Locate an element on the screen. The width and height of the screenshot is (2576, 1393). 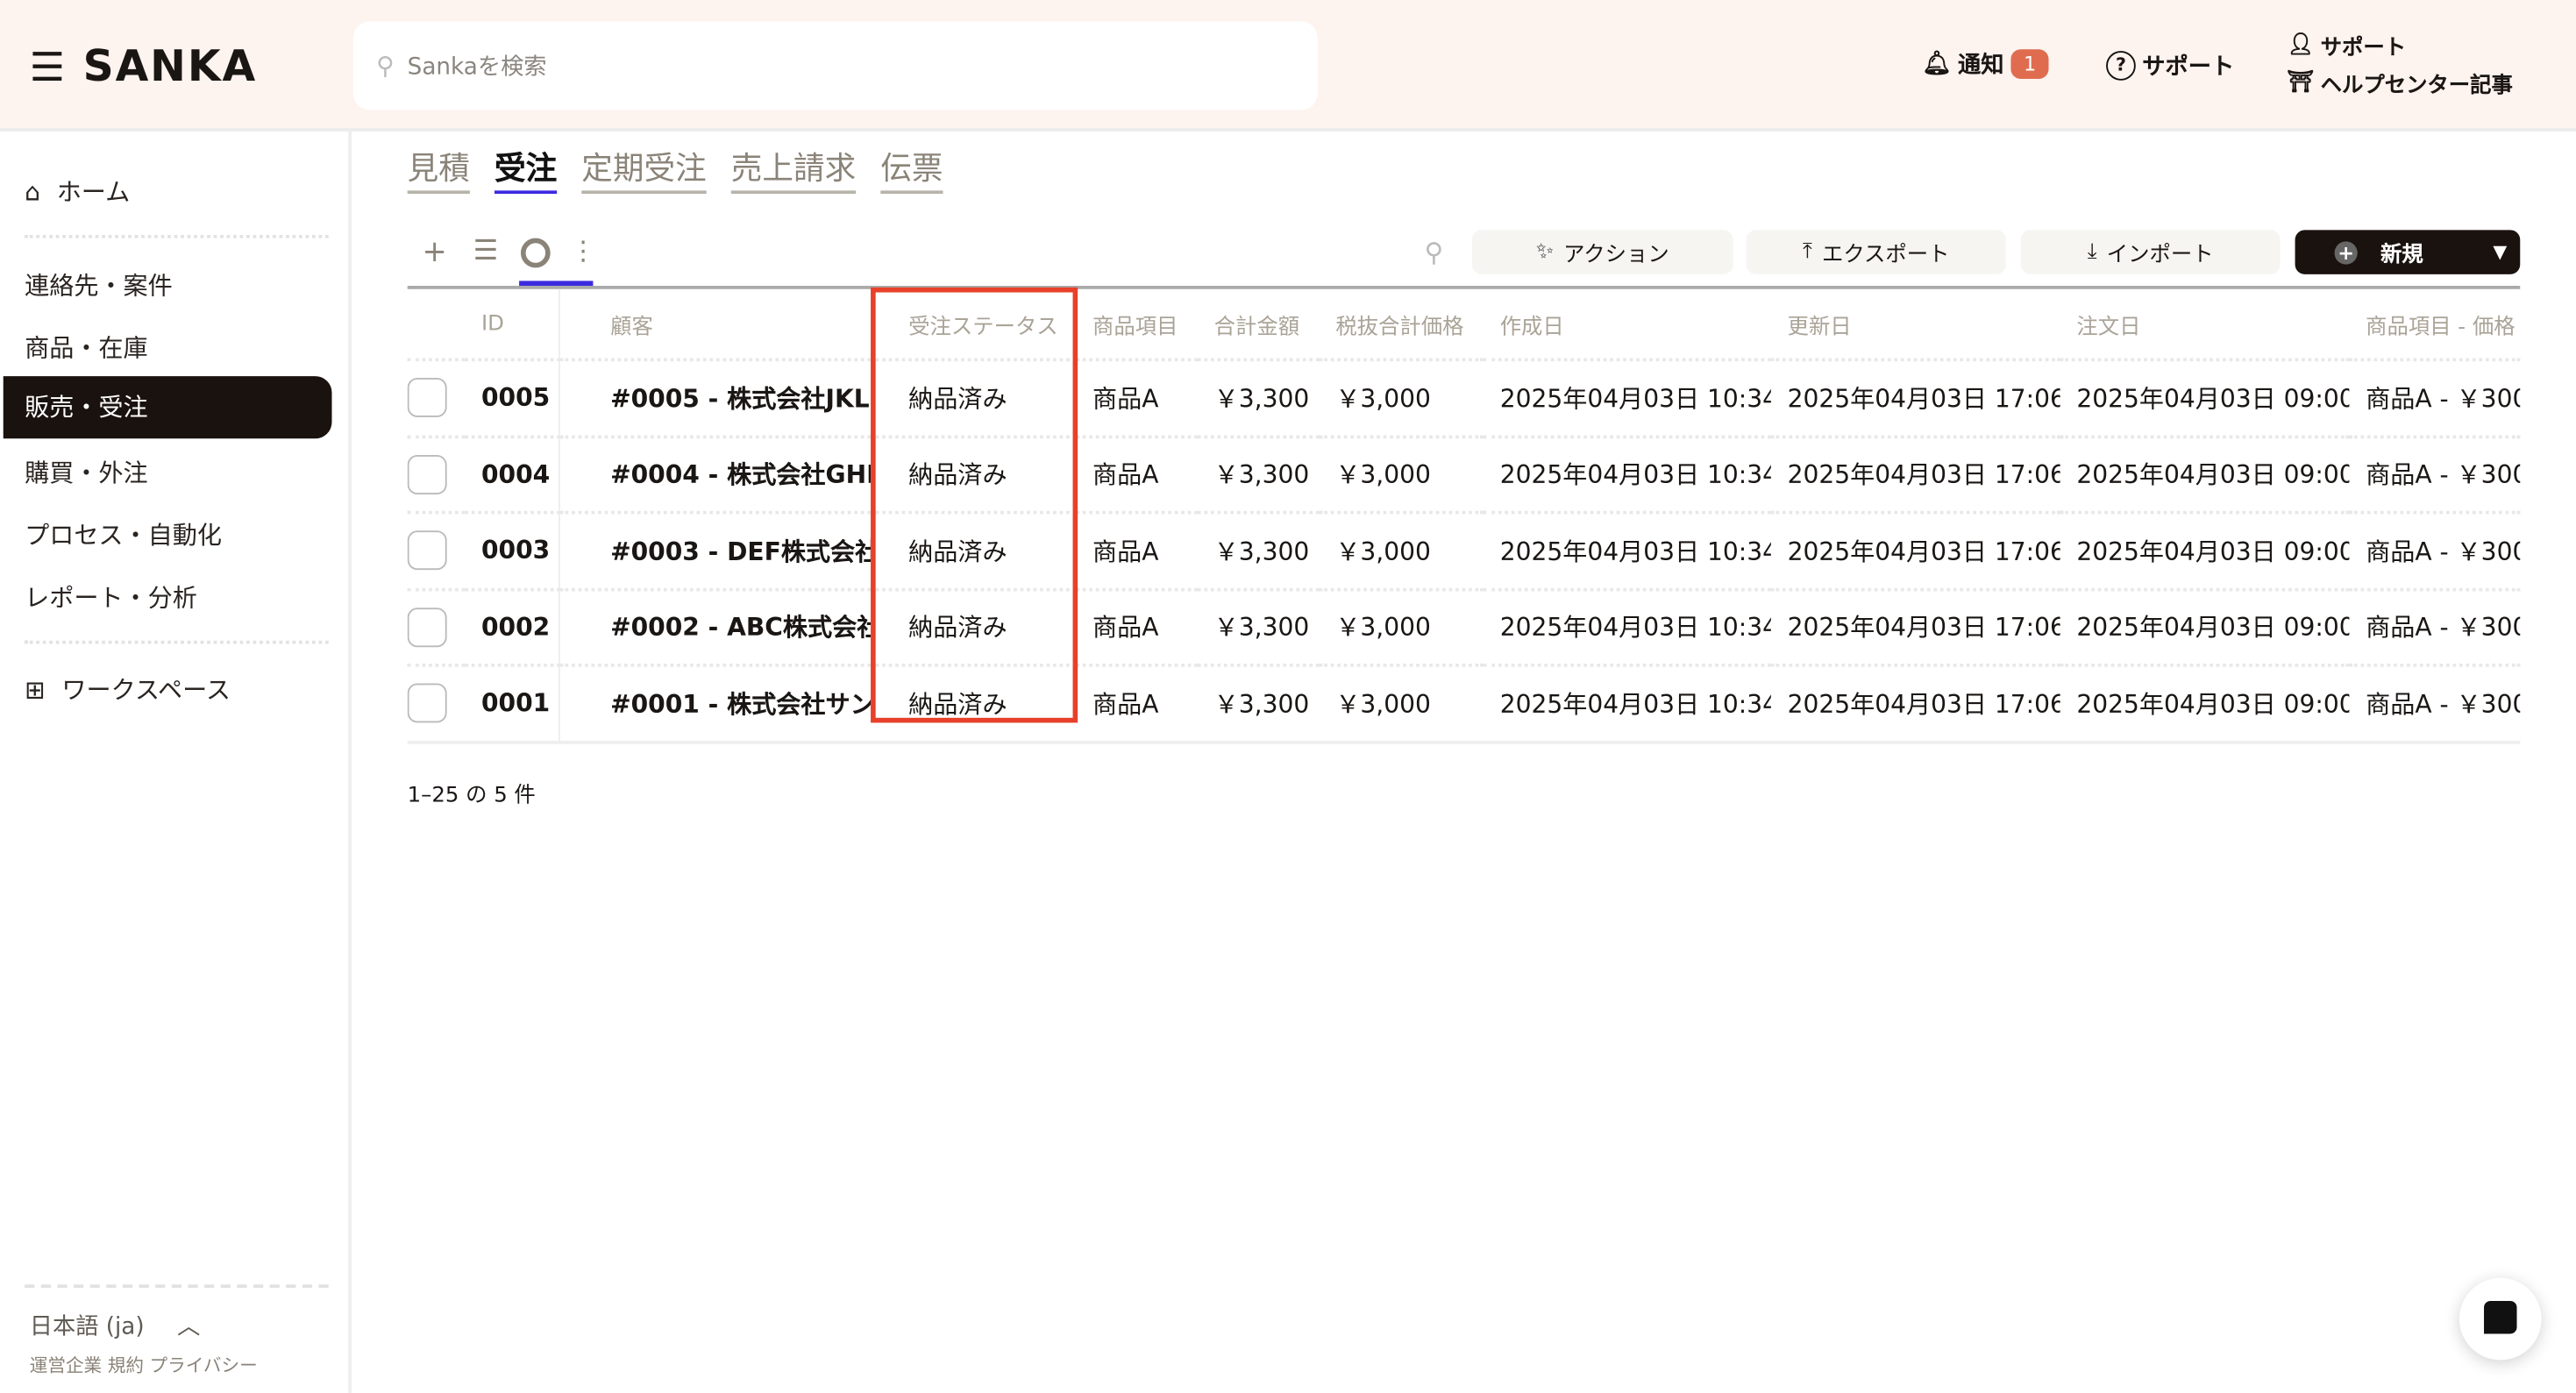
sidebar-item-process: プロセス・自動化 is located at coordinates (123, 535).